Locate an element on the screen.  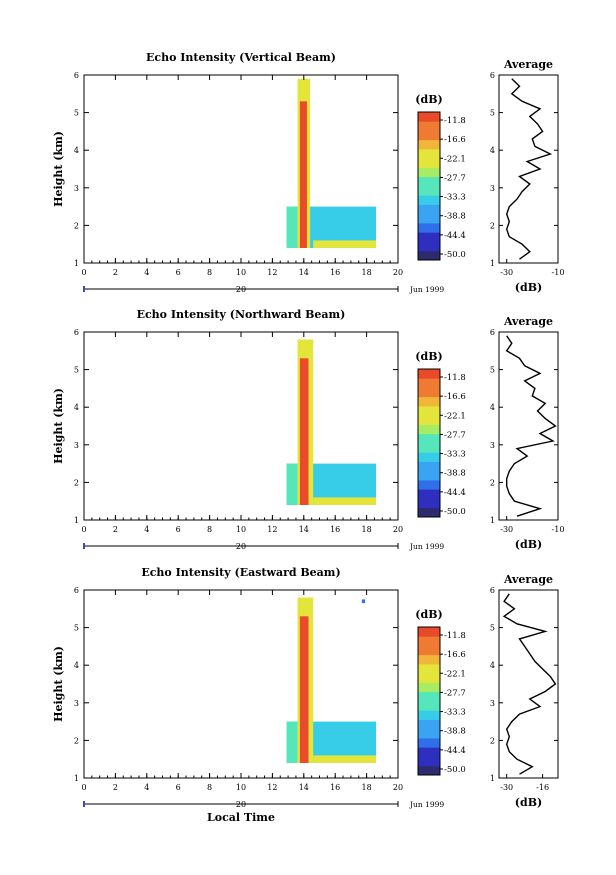
profile-x-tick-label: -10 is located at coordinates (558, 529).